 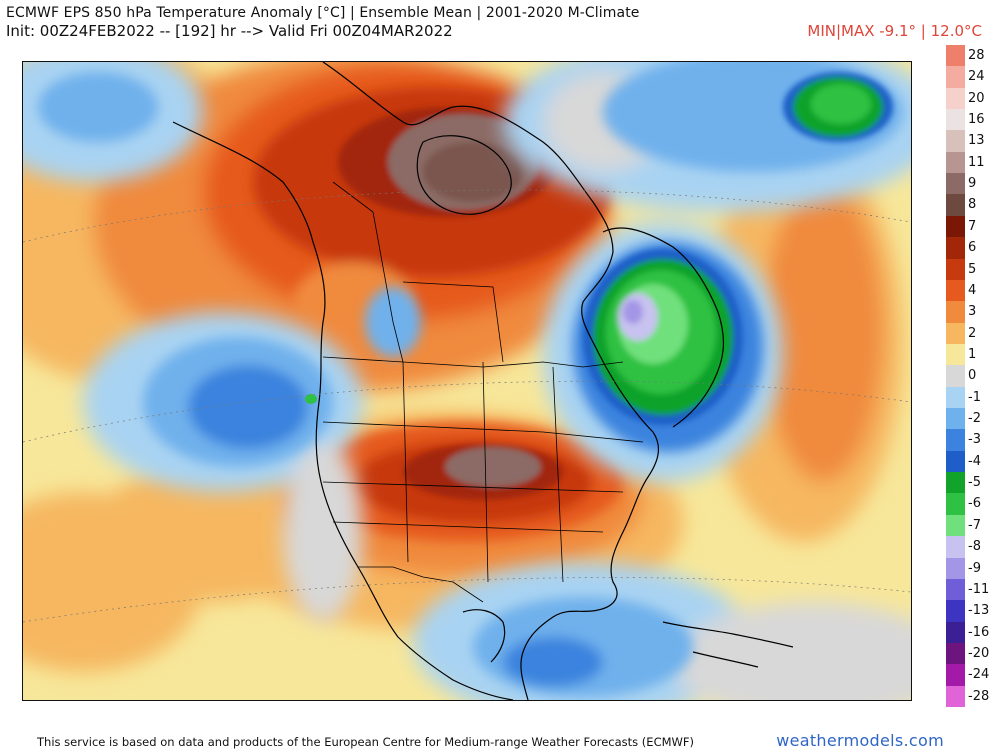 What do you see at coordinates (972, 226) in the screenshot?
I see `colorbar-label: 7` at bounding box center [972, 226].